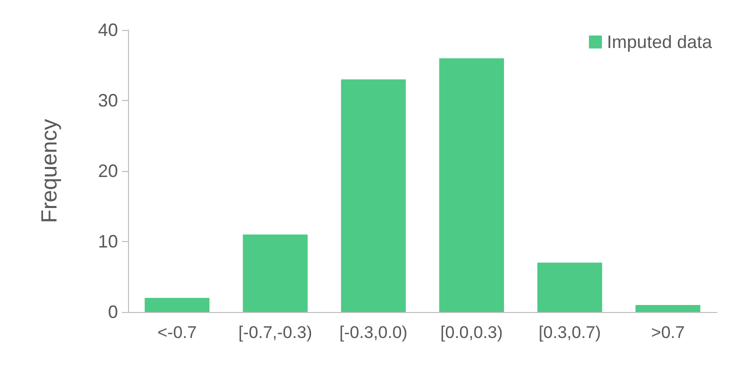 This screenshot has height=377, width=750. I want to click on x-tick-label: [0.3,0.7), so click(569, 332).